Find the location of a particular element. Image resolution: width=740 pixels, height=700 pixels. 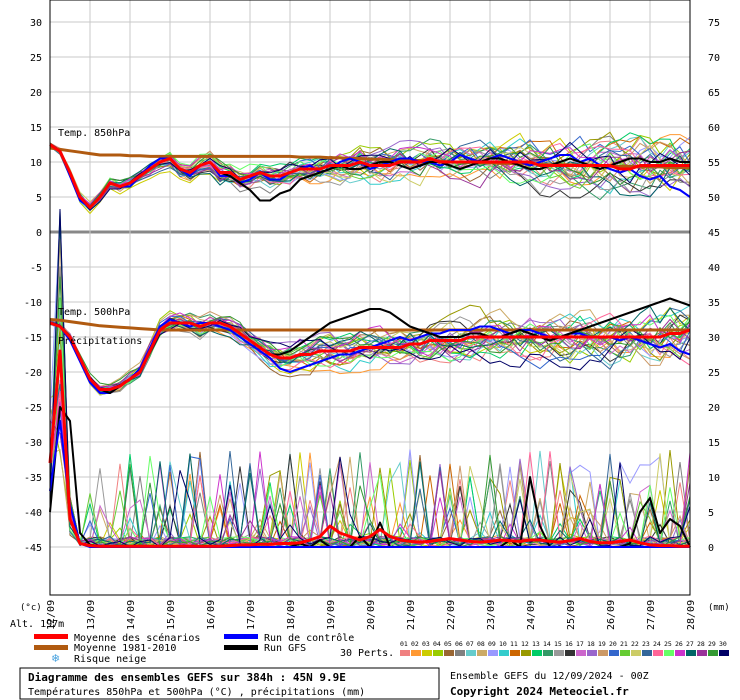

right-tick-label: 65 is located at coordinates (714, 93).